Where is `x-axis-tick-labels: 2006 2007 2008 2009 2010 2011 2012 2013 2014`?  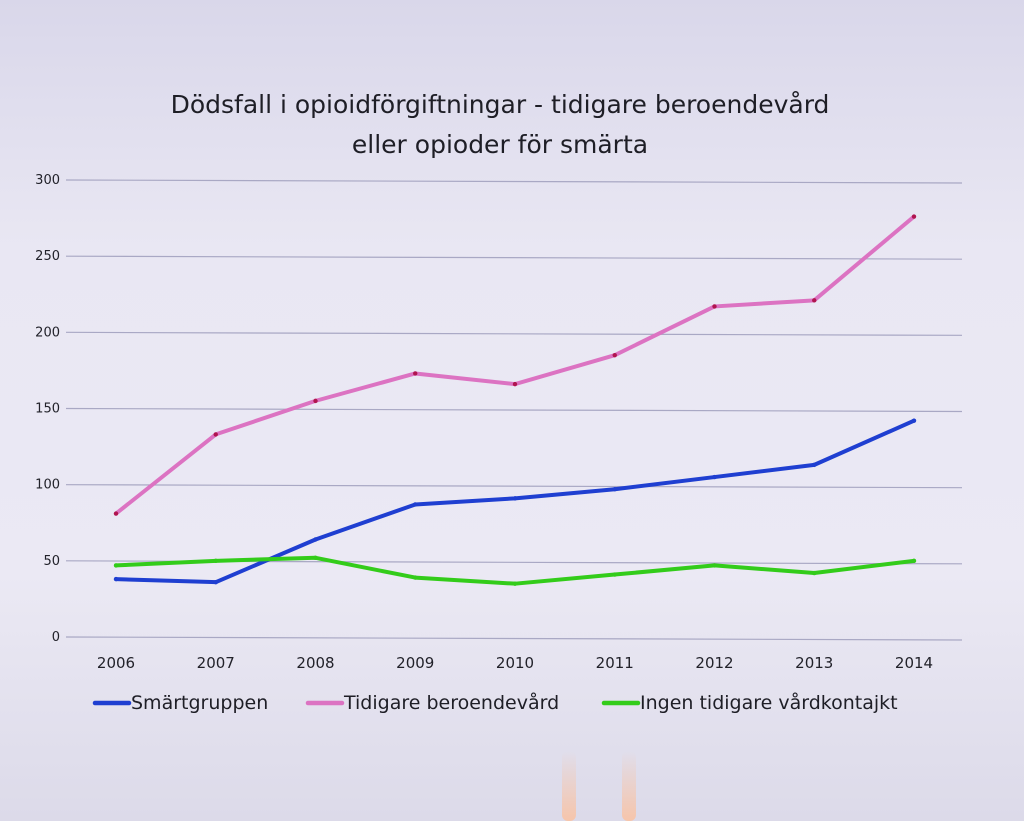
x-axis-tick-labels: 2006 2007 2008 2009 2010 2011 2012 2013 2014 is located at coordinates (515, 663).